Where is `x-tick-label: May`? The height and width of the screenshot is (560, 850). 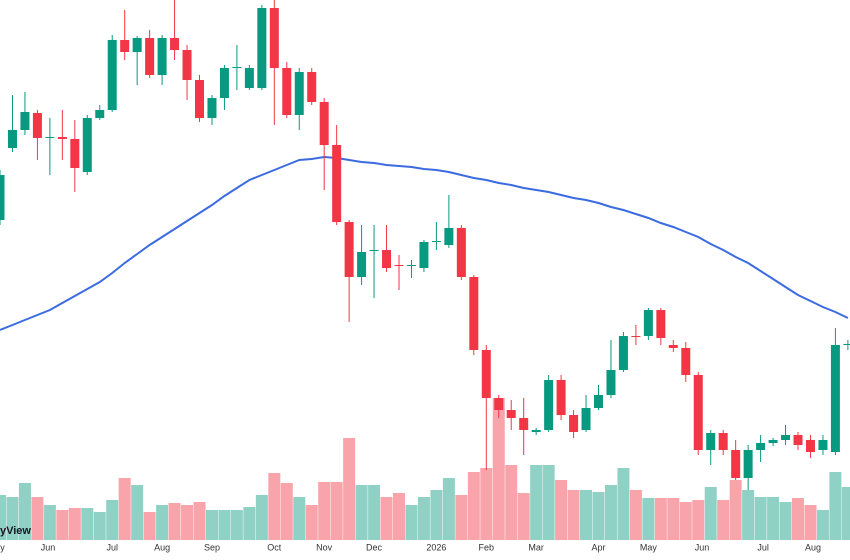 x-tick-label: May is located at coordinates (649, 547).